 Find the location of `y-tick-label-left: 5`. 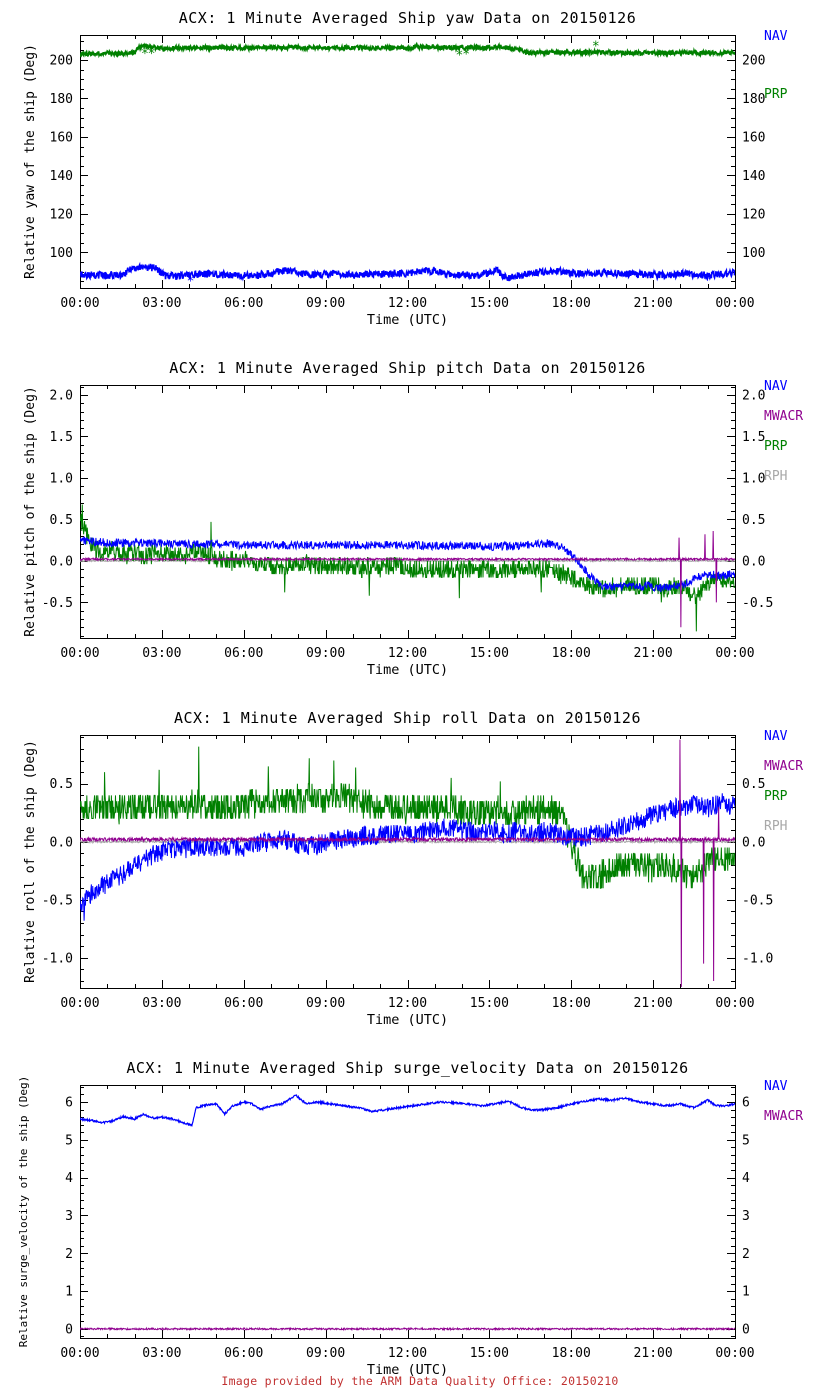

y-tick-label-left: 5 is located at coordinates (69, 1140).